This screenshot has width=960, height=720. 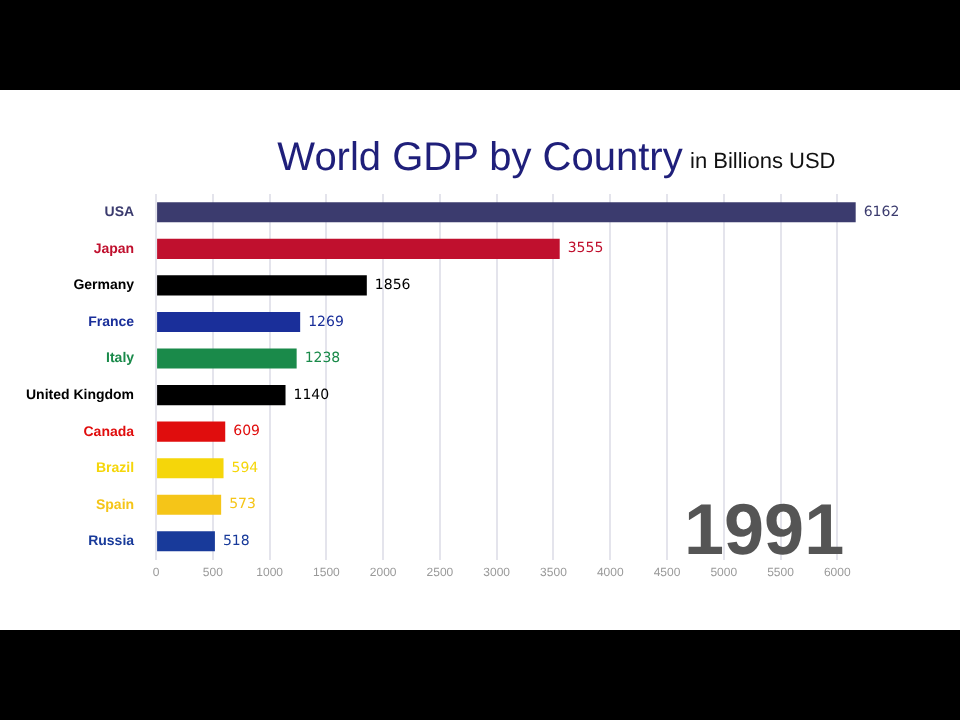 What do you see at coordinates (763, 162) in the screenshot?
I see `chart-subtitle: in Billions USD` at bounding box center [763, 162].